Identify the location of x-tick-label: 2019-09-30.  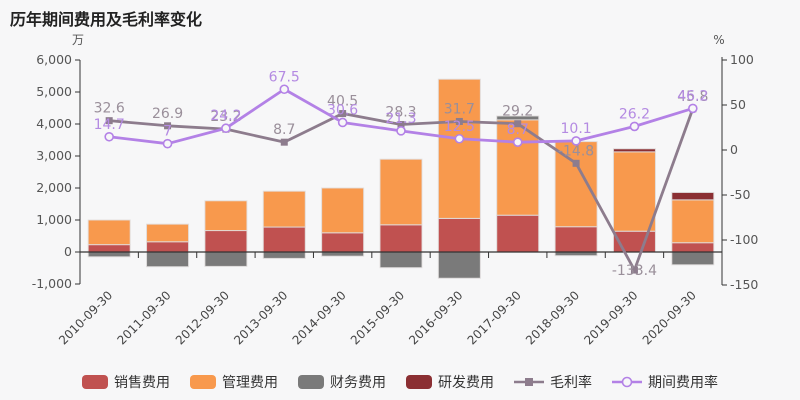
(610, 317).